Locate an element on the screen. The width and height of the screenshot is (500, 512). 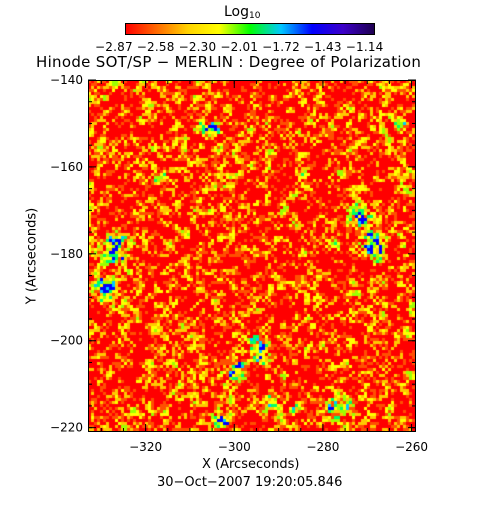
y-tick-label: −180 is located at coordinates (66, 254).